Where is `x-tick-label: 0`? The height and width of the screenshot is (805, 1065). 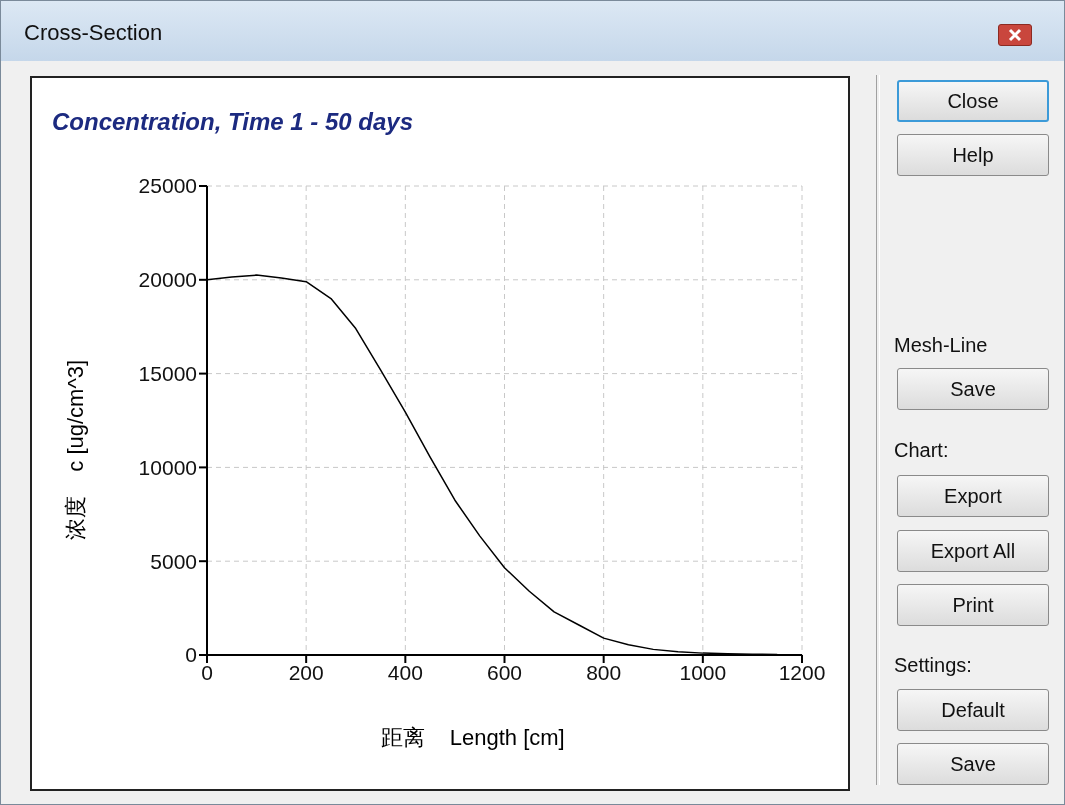 x-tick-label: 0 is located at coordinates (207, 672).